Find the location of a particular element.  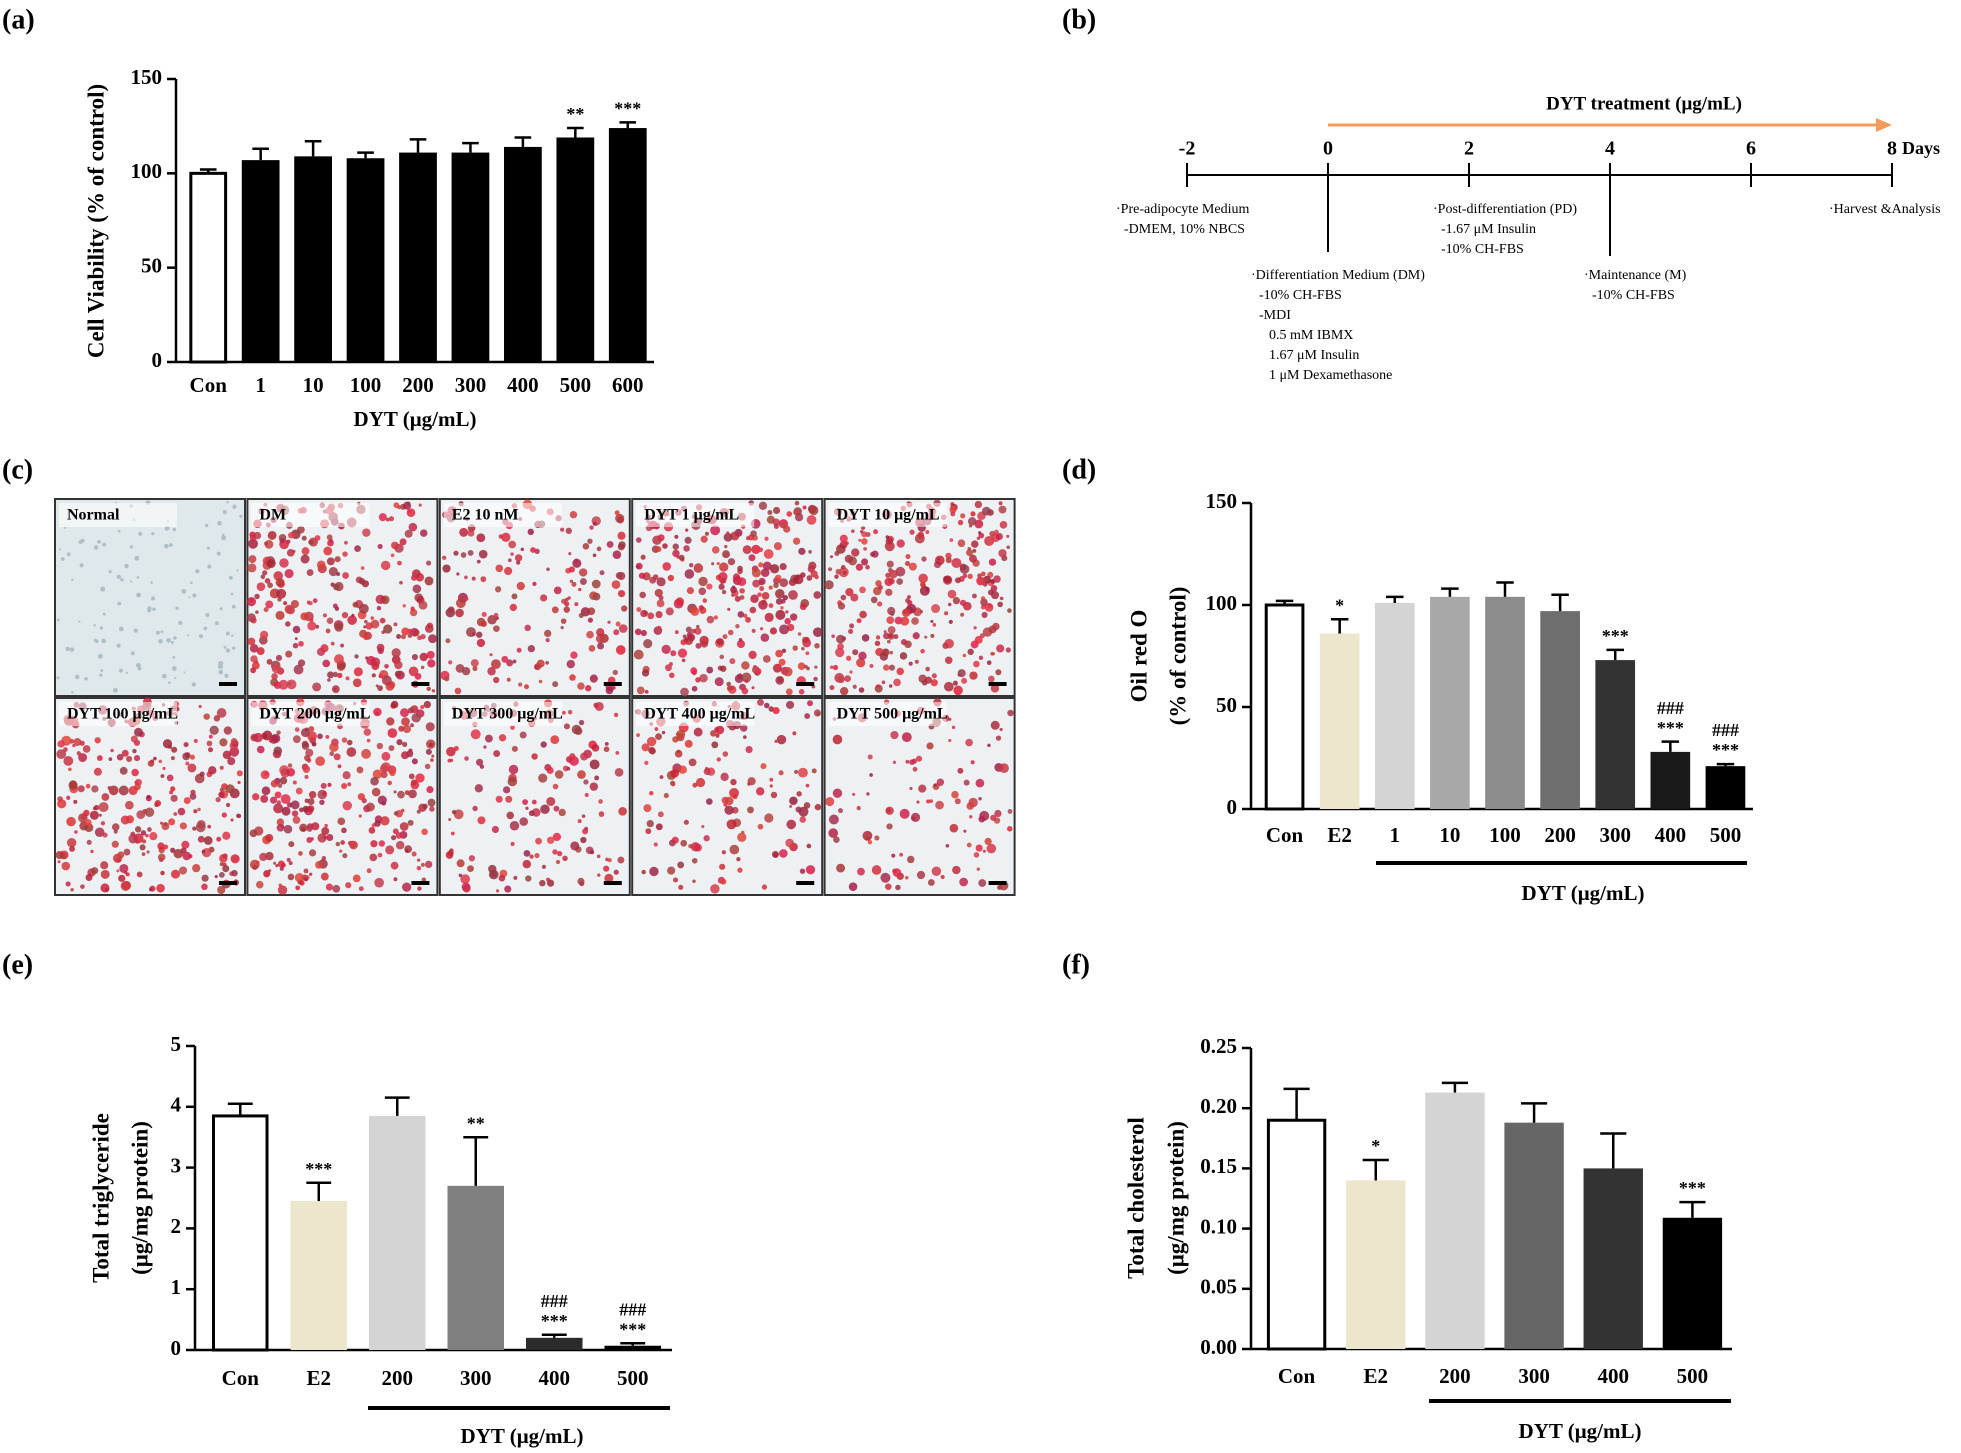

panel-label: (d) is located at coordinates (1079, 469).